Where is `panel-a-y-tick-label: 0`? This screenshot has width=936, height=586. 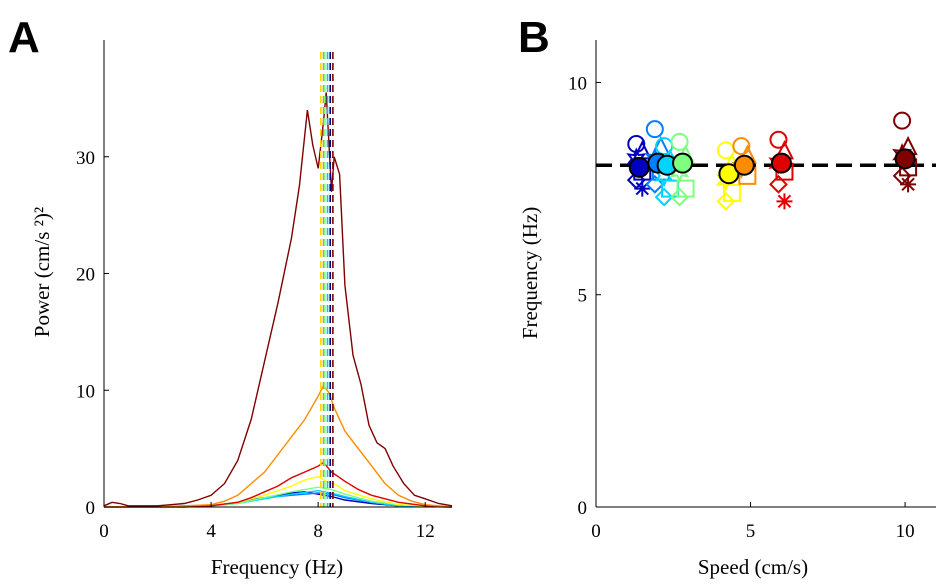 panel-a-y-tick-label: 0 is located at coordinates (91, 508).